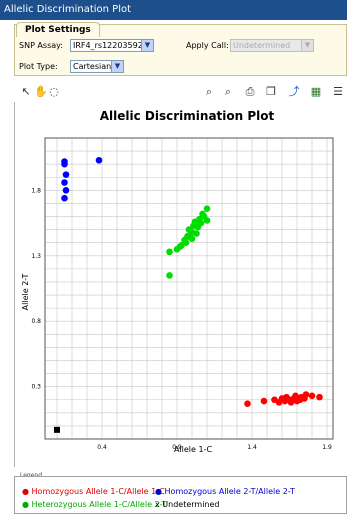 This screenshot has height=517, width=347. Describe the element at coordinates (173, 10) in the screenshot. I see `window-title: Allelic Discrimination Plot` at that location.